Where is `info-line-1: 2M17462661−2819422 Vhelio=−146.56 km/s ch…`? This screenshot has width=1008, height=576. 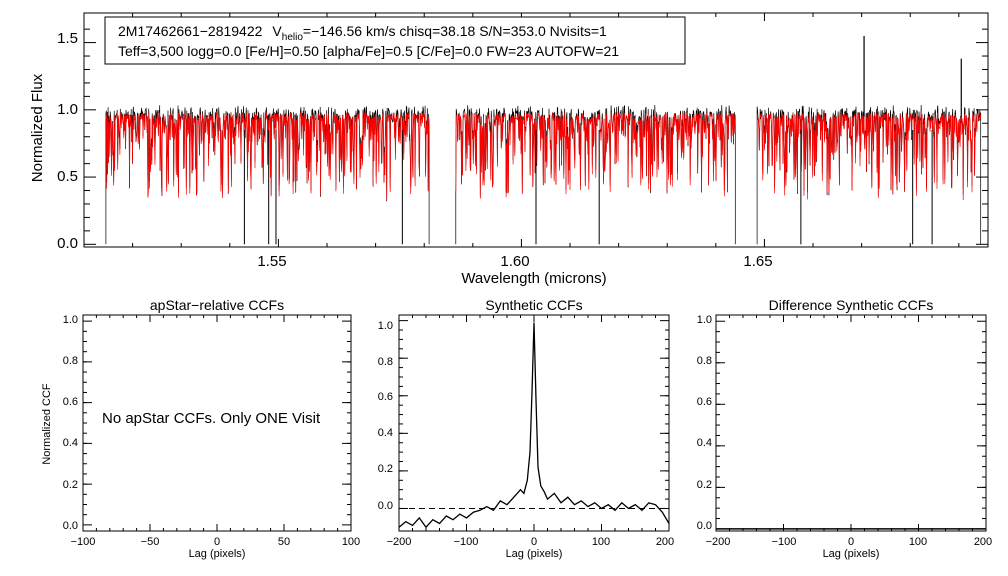
info-line-1: 2M17462661−2819422 Vhelio=−146.56 km/s ch… is located at coordinates (362, 33).